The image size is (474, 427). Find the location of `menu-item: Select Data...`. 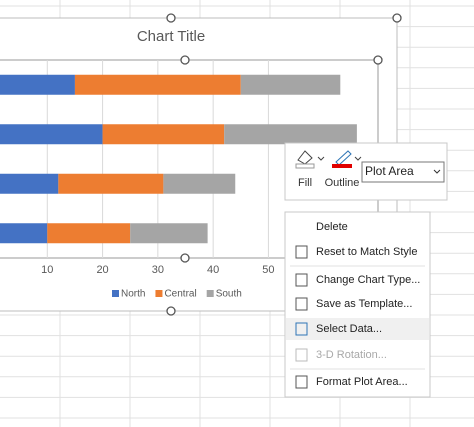

menu-item: Select Data... is located at coordinates (349, 329).